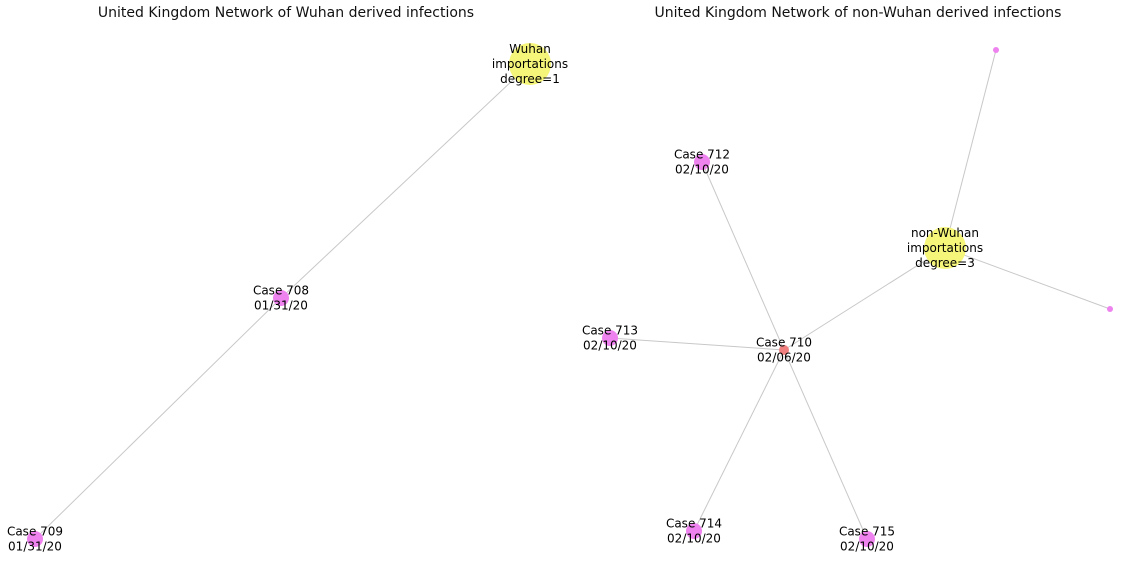 The image size is (1144, 575). I want to click on node-label-line: Case 713, so click(610, 331).